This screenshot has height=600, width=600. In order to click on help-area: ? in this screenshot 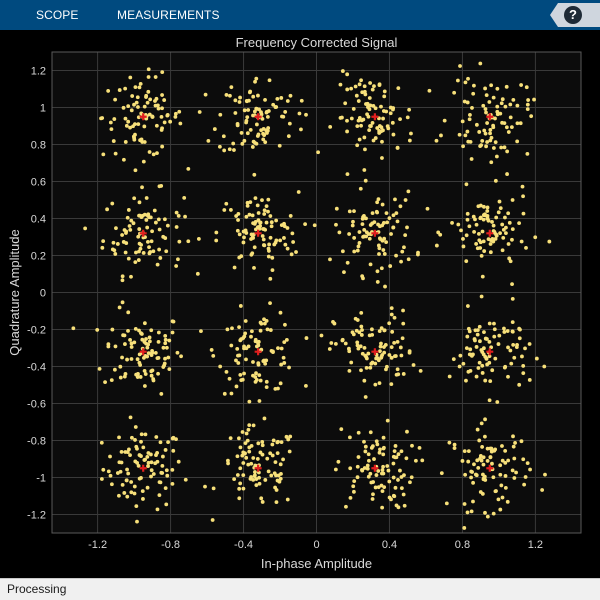, I will do `click(573, 15)`.